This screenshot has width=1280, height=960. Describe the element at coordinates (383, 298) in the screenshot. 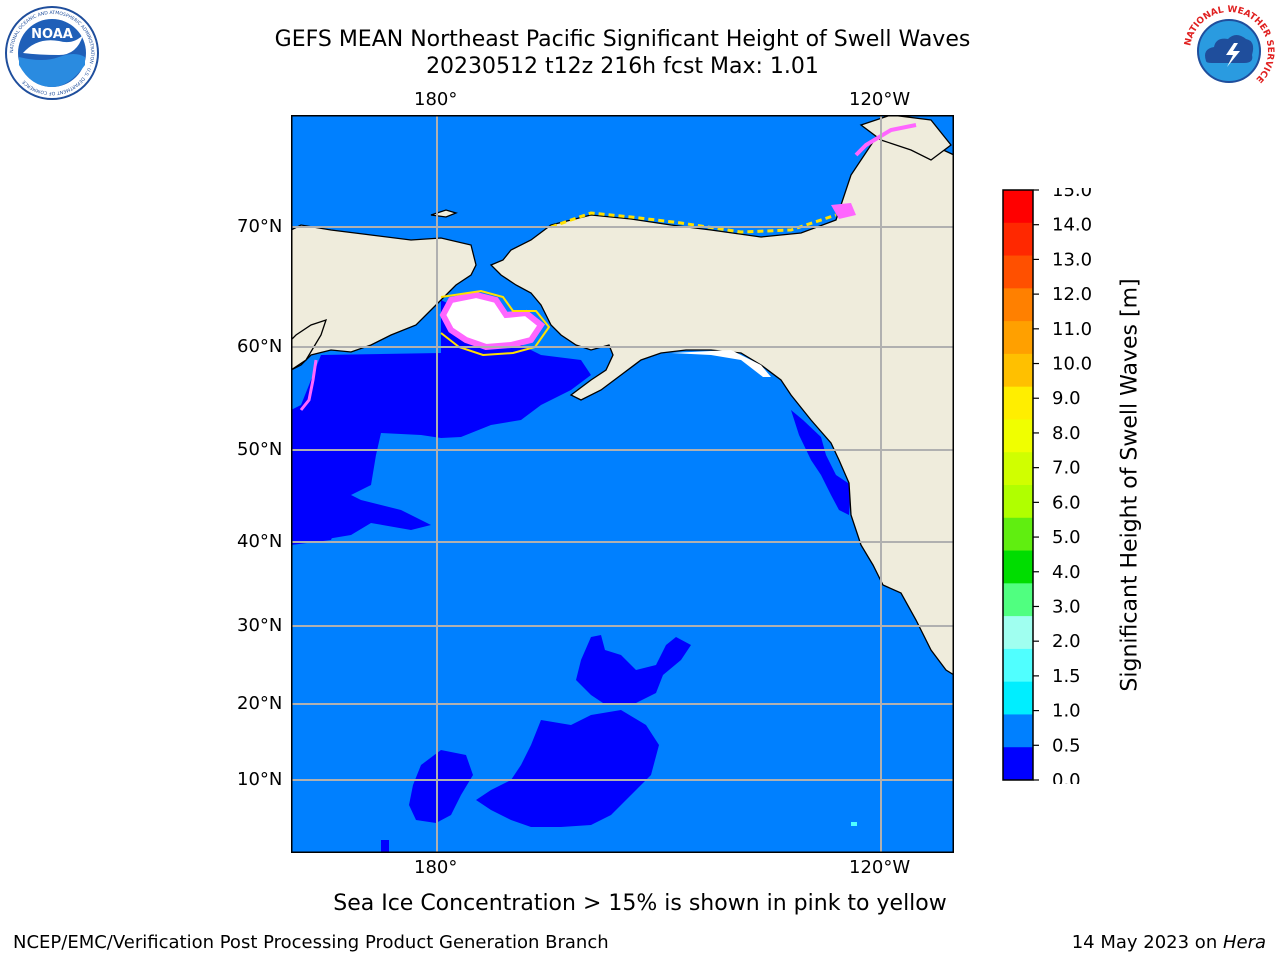

I see `land-siberia` at that location.